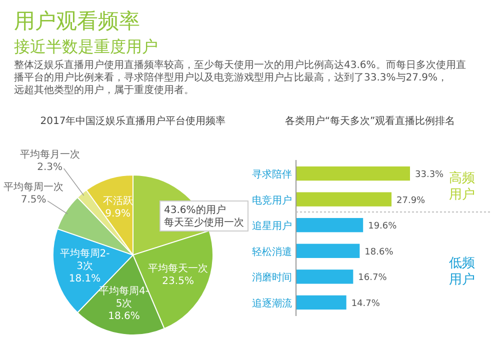 The width and height of the screenshot is (499, 341). What do you see at coordinates (118, 214) in the screenshot?
I see `data-label: 9.9%` at bounding box center [118, 214].